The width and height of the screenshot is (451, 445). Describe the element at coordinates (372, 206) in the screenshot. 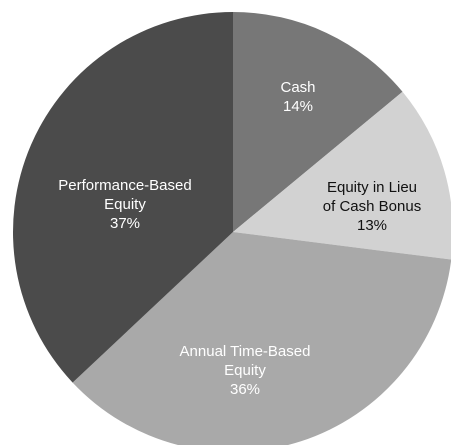

I see `slice-label: of Cash Bonus` at that location.